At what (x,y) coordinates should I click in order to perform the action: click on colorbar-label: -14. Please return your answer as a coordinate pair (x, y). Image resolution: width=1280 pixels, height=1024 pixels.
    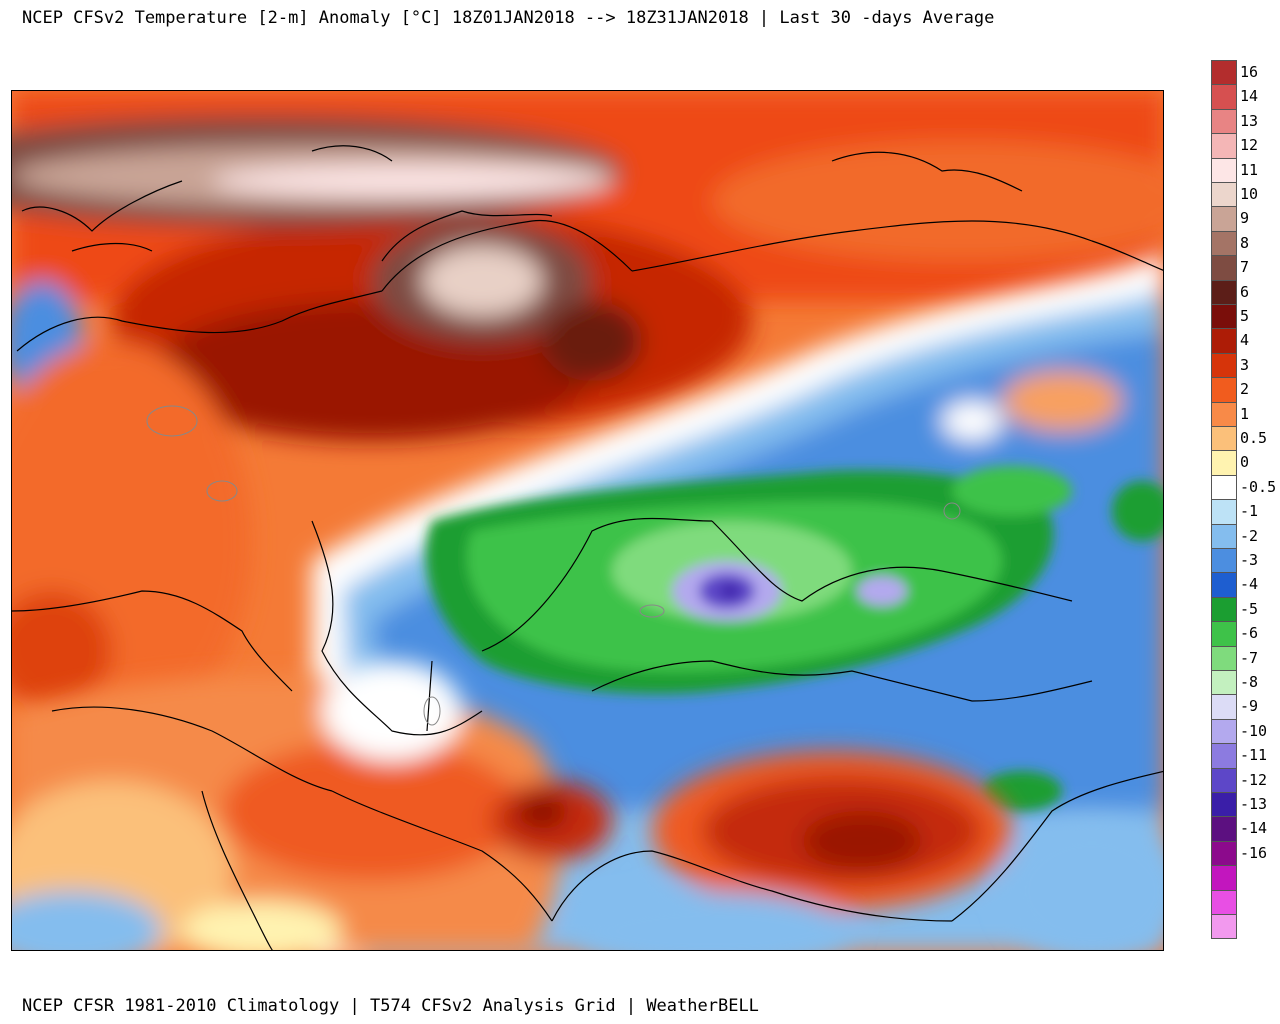
    Looking at the image, I should click on (1254, 828).